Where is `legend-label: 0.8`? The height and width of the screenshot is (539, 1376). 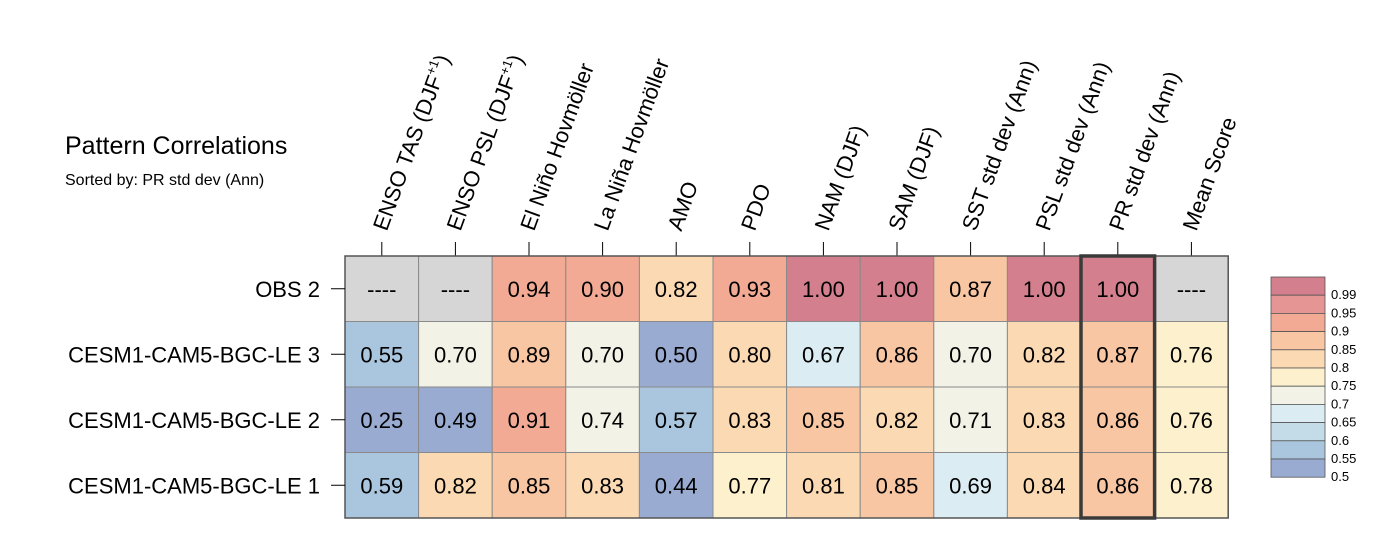
legend-label: 0.8 is located at coordinates (1340, 367).